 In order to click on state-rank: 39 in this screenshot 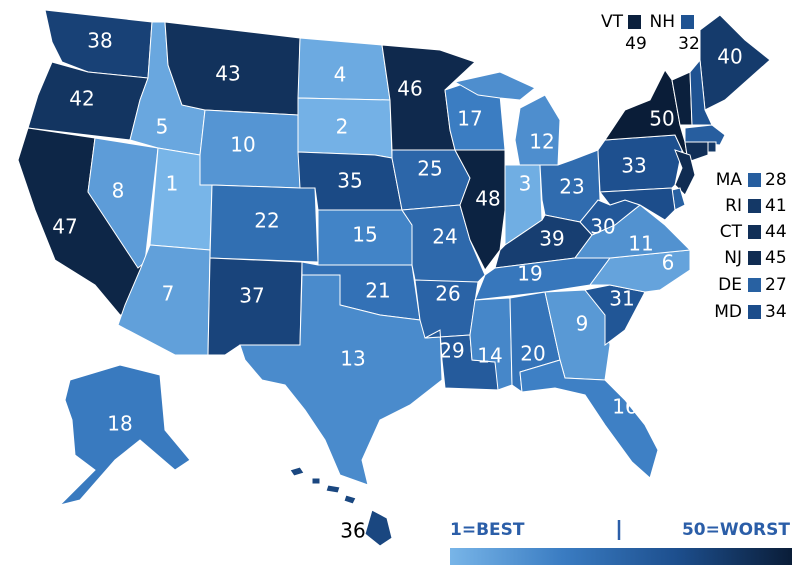, I will do `click(551, 239)`.